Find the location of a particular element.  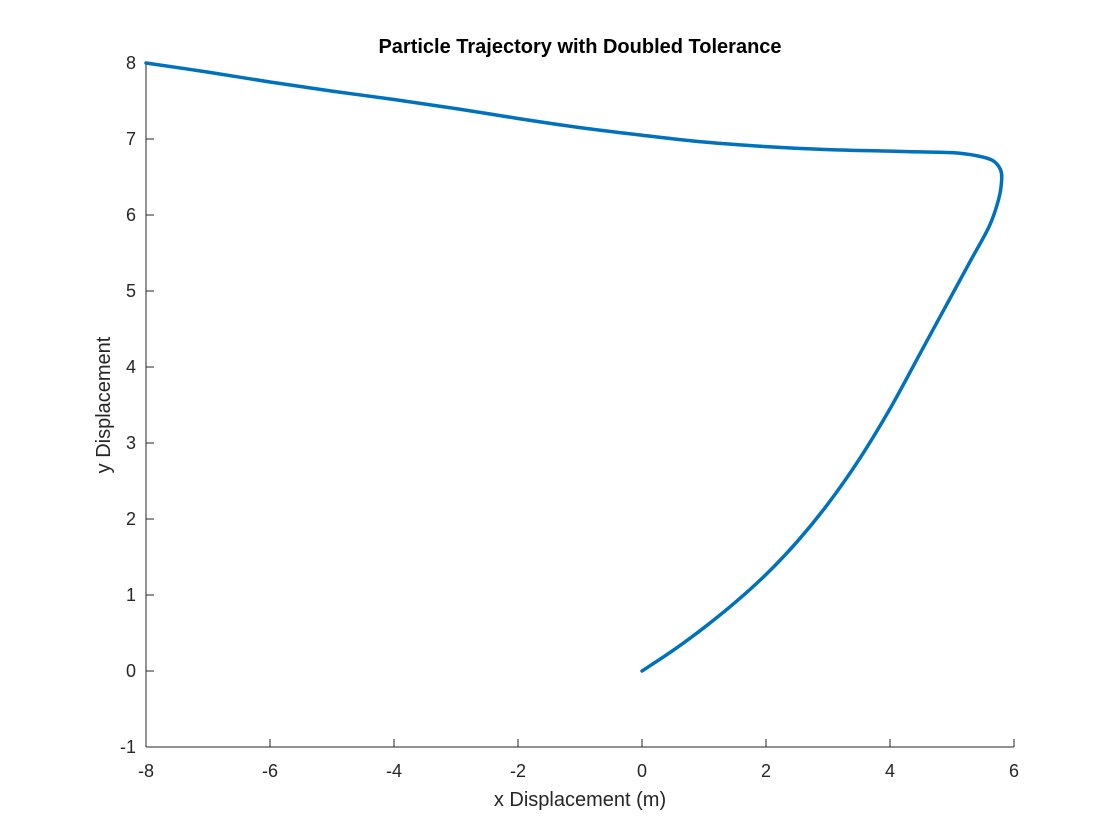

y-tick-label: 2 is located at coordinates (131, 519).